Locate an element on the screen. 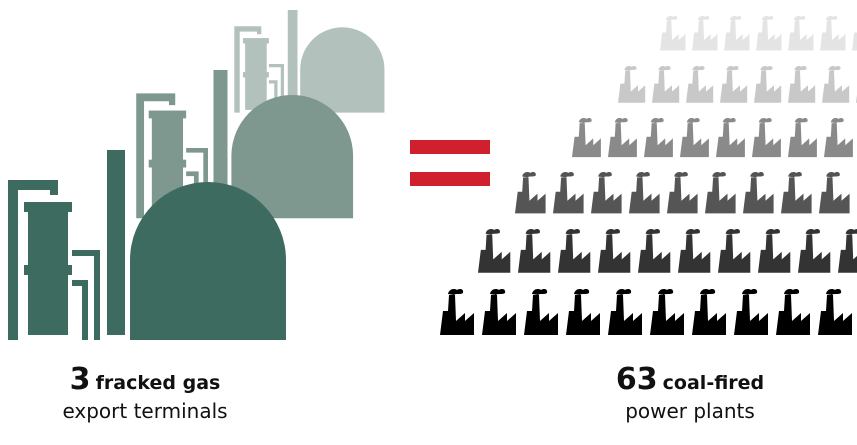 Image resolution: width=857 pixels, height=445 pixels. label: fracked gas is located at coordinates (158, 383).